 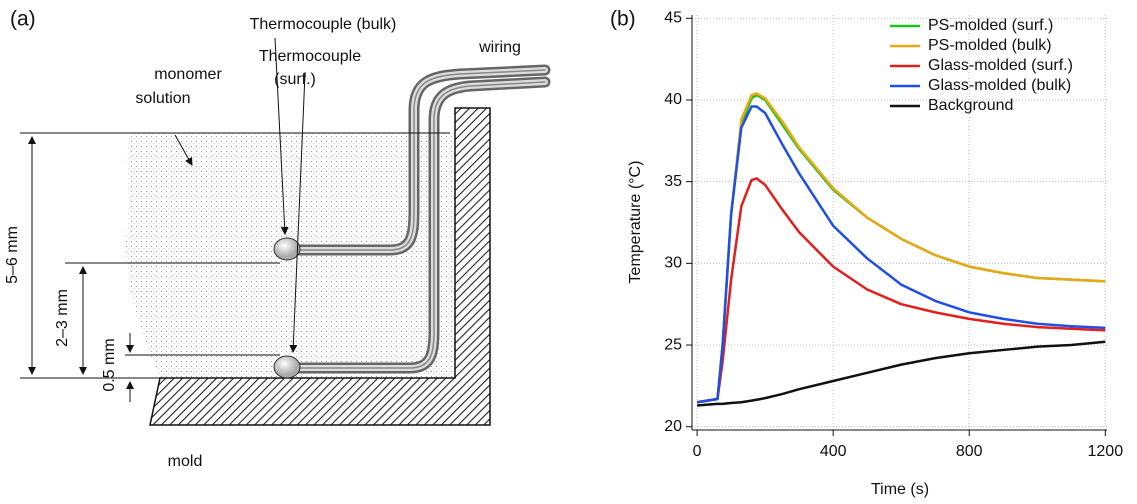 What do you see at coordinates (673, 99) in the screenshot?
I see `y-tick-label: 40` at bounding box center [673, 99].